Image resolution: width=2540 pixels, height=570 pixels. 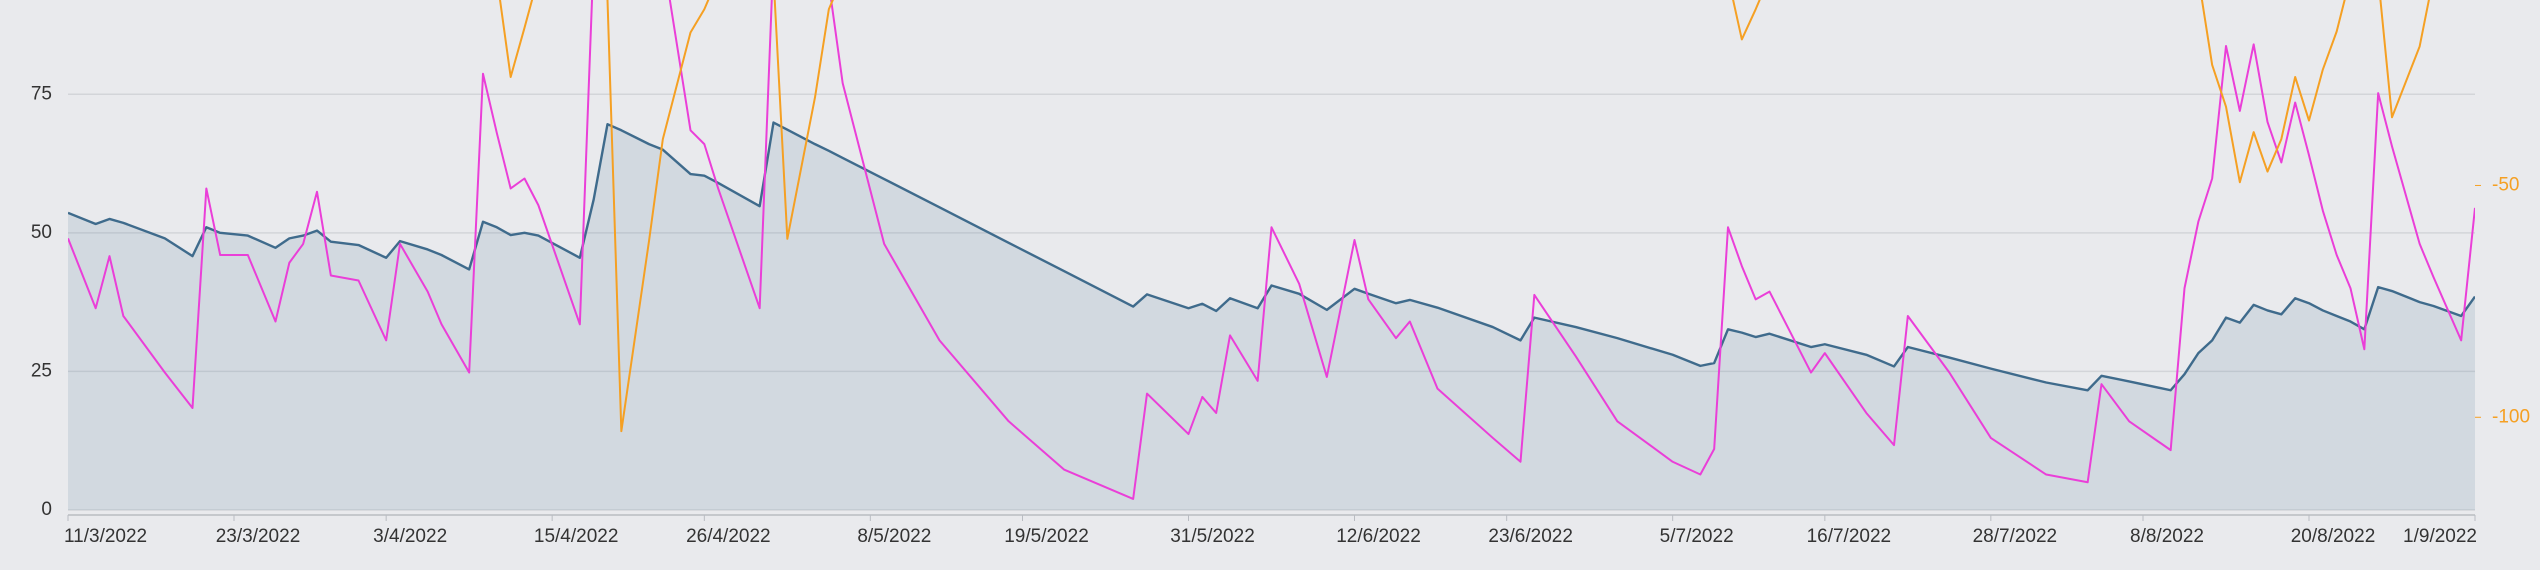 What do you see at coordinates (728, 536) in the screenshot?
I see `x-tick-label: 26/4/2022` at bounding box center [728, 536].